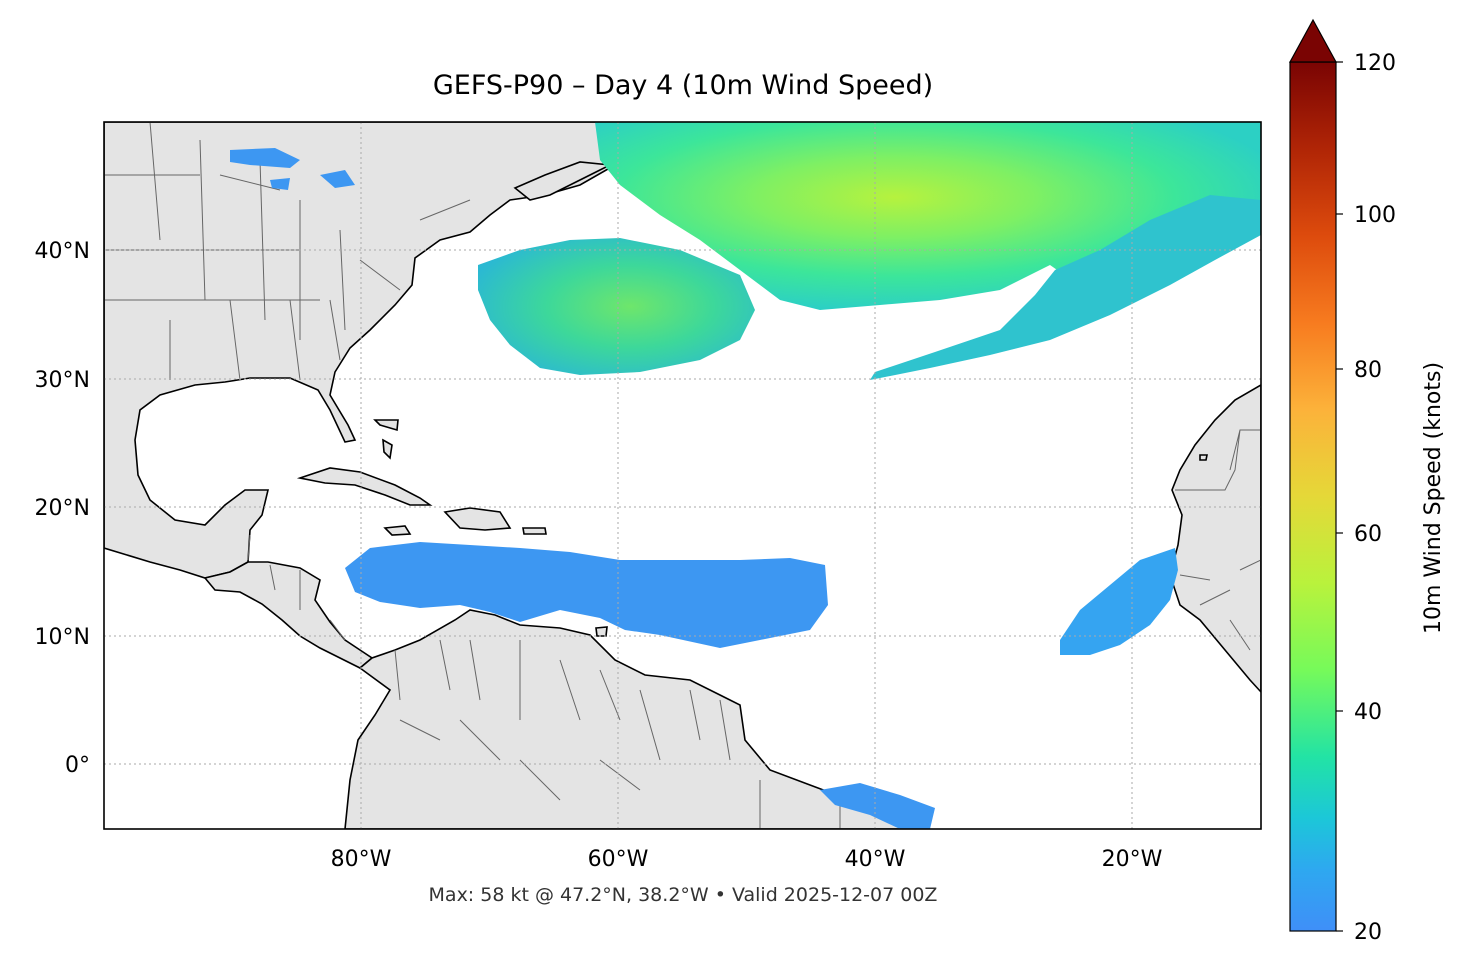  Describe the element at coordinates (397, 530) in the screenshot. I see `land-jamaica` at that location.